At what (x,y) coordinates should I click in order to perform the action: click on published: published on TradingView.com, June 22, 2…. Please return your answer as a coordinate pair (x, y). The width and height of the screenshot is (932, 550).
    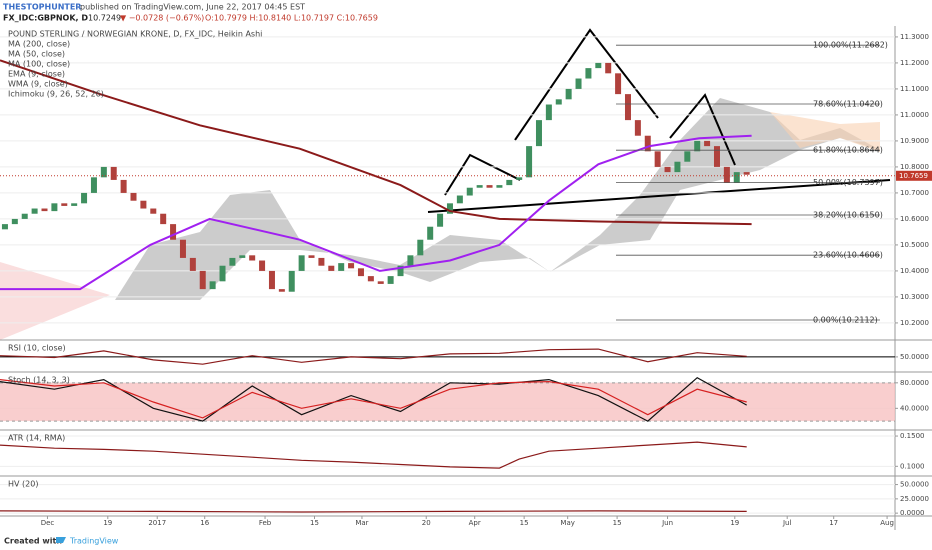
    Looking at the image, I should click on (192, 7).